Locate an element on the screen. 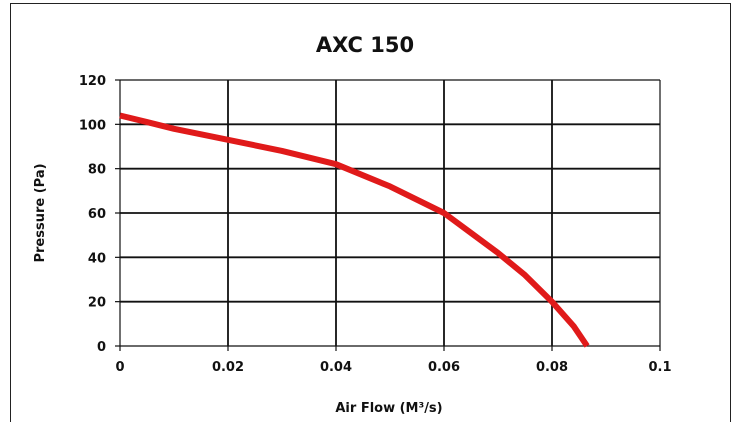 Image resolution: width=731 pixels, height=422 pixels. y-tick-label: 60 is located at coordinates (97, 214).